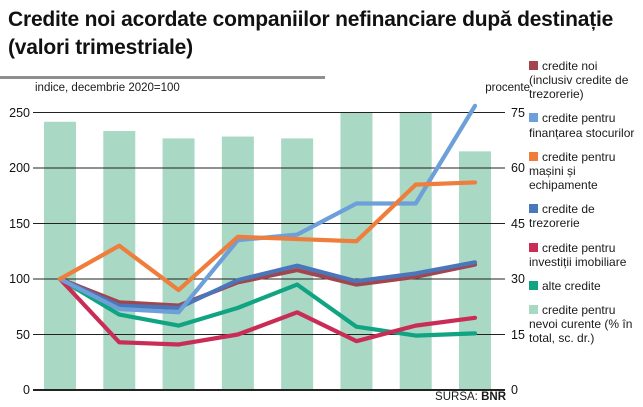 The width and height of the screenshot is (643, 407). I want to click on right-axis-tick: 30, so click(518, 279).